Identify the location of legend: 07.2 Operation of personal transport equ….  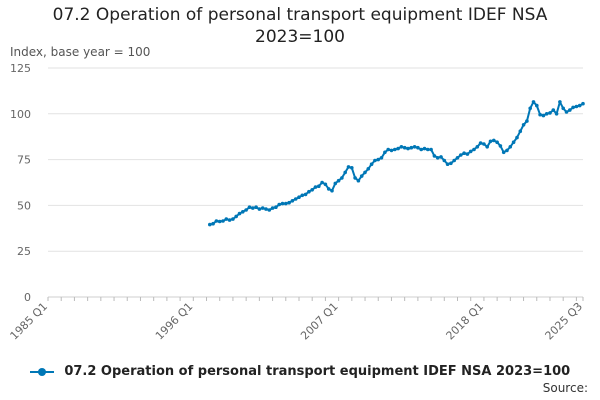
(300, 371).